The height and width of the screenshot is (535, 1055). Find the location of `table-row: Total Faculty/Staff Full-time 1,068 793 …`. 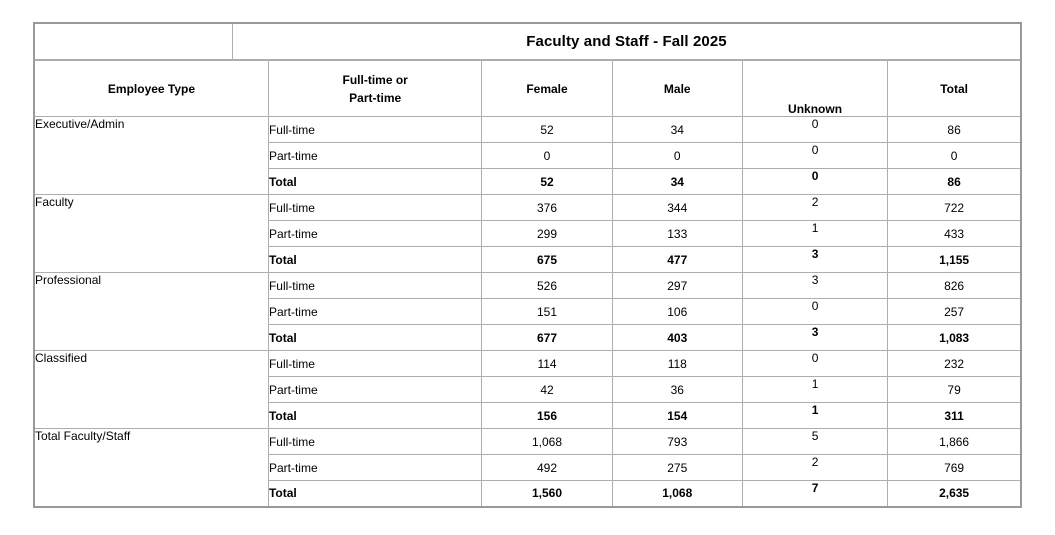

table-row: Total Faculty/Staff Full-time 1,068 793 … is located at coordinates (527, 467).